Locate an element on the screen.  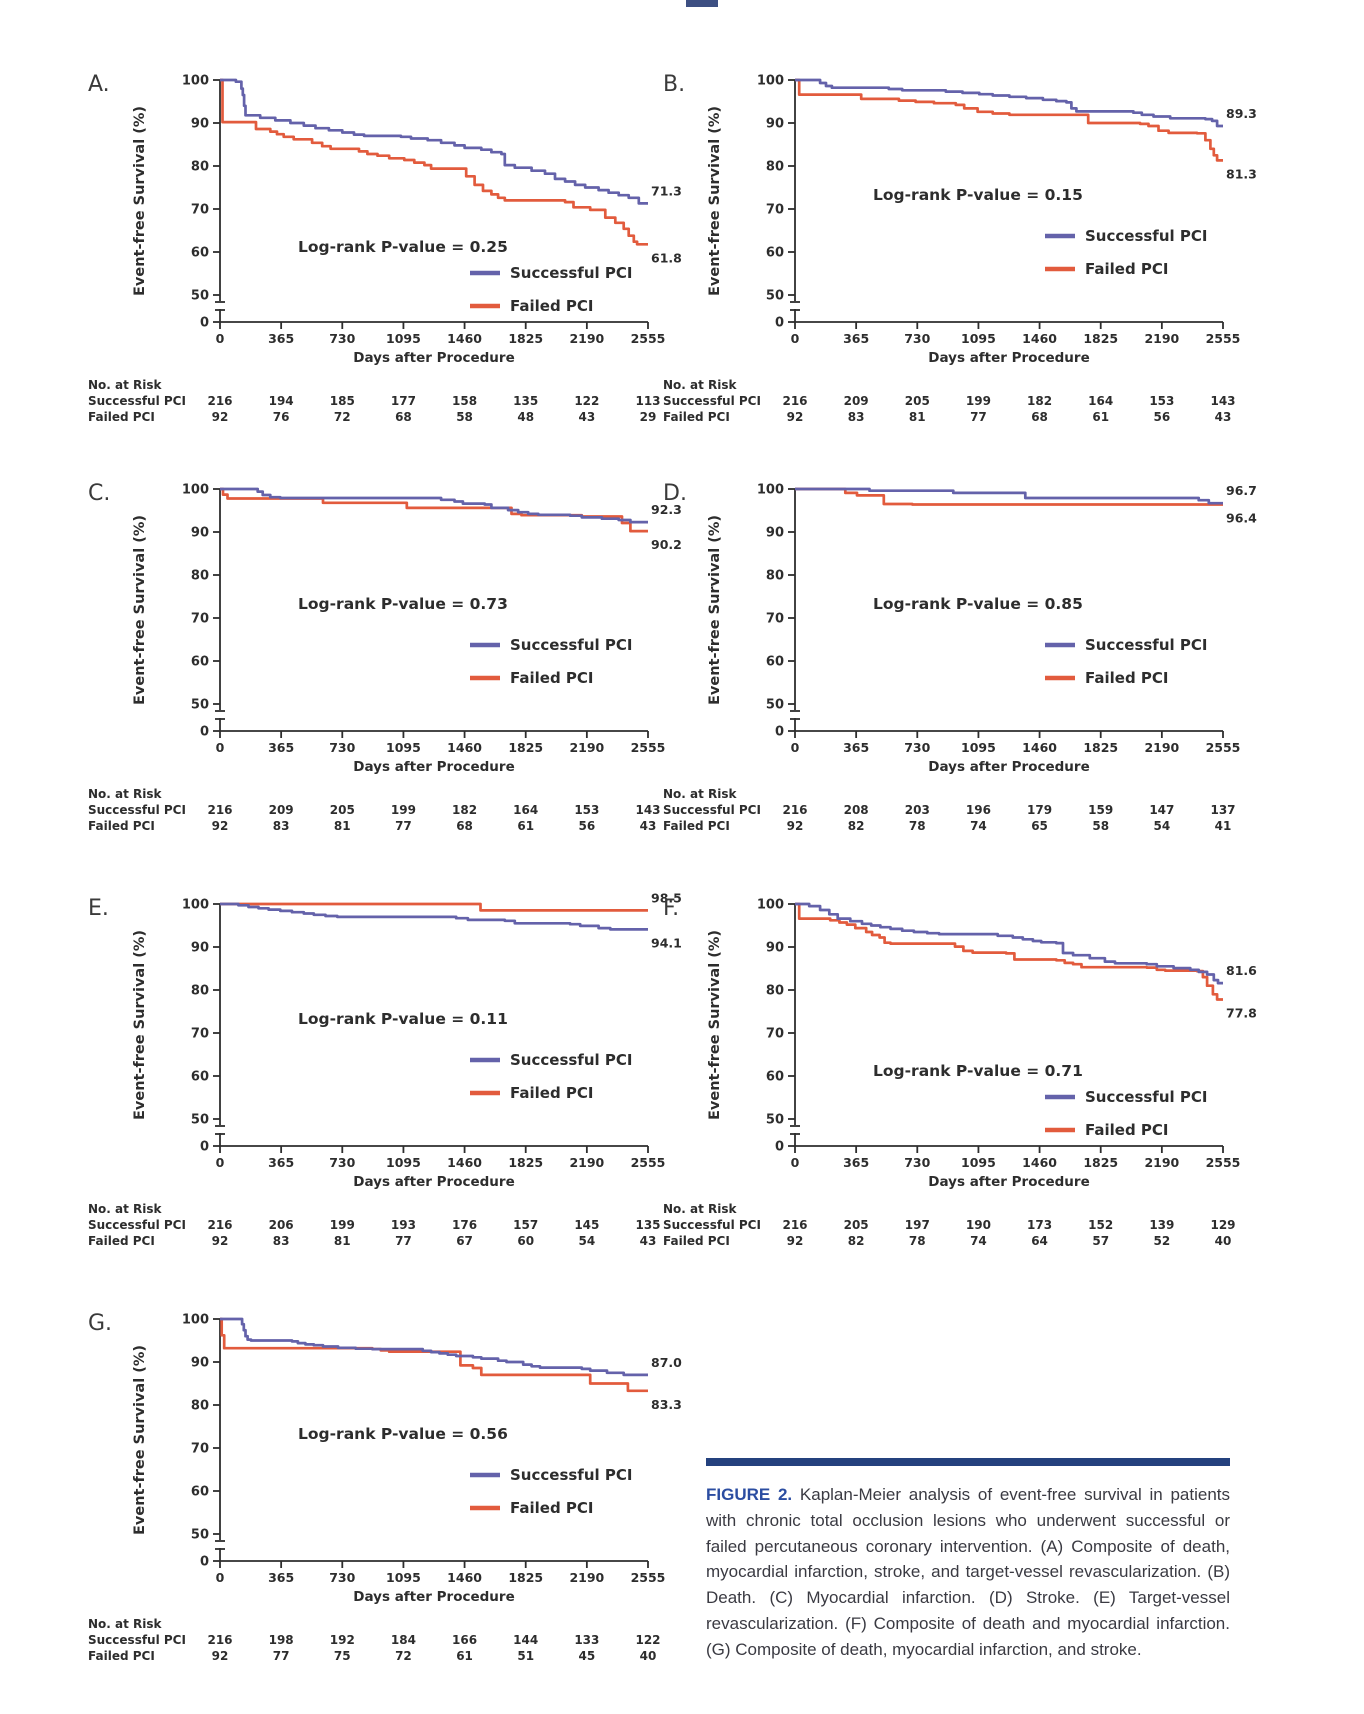
risk-count-successful: 176 is located at coordinates (465, 1225).